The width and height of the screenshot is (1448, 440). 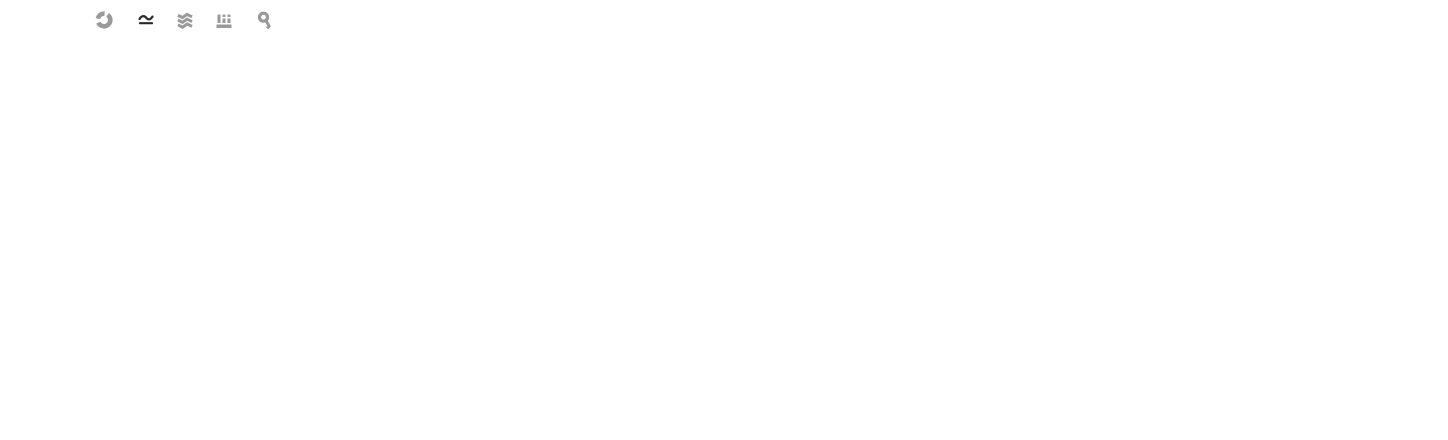 I want to click on map-pin-icon, so click(x=264, y=20).